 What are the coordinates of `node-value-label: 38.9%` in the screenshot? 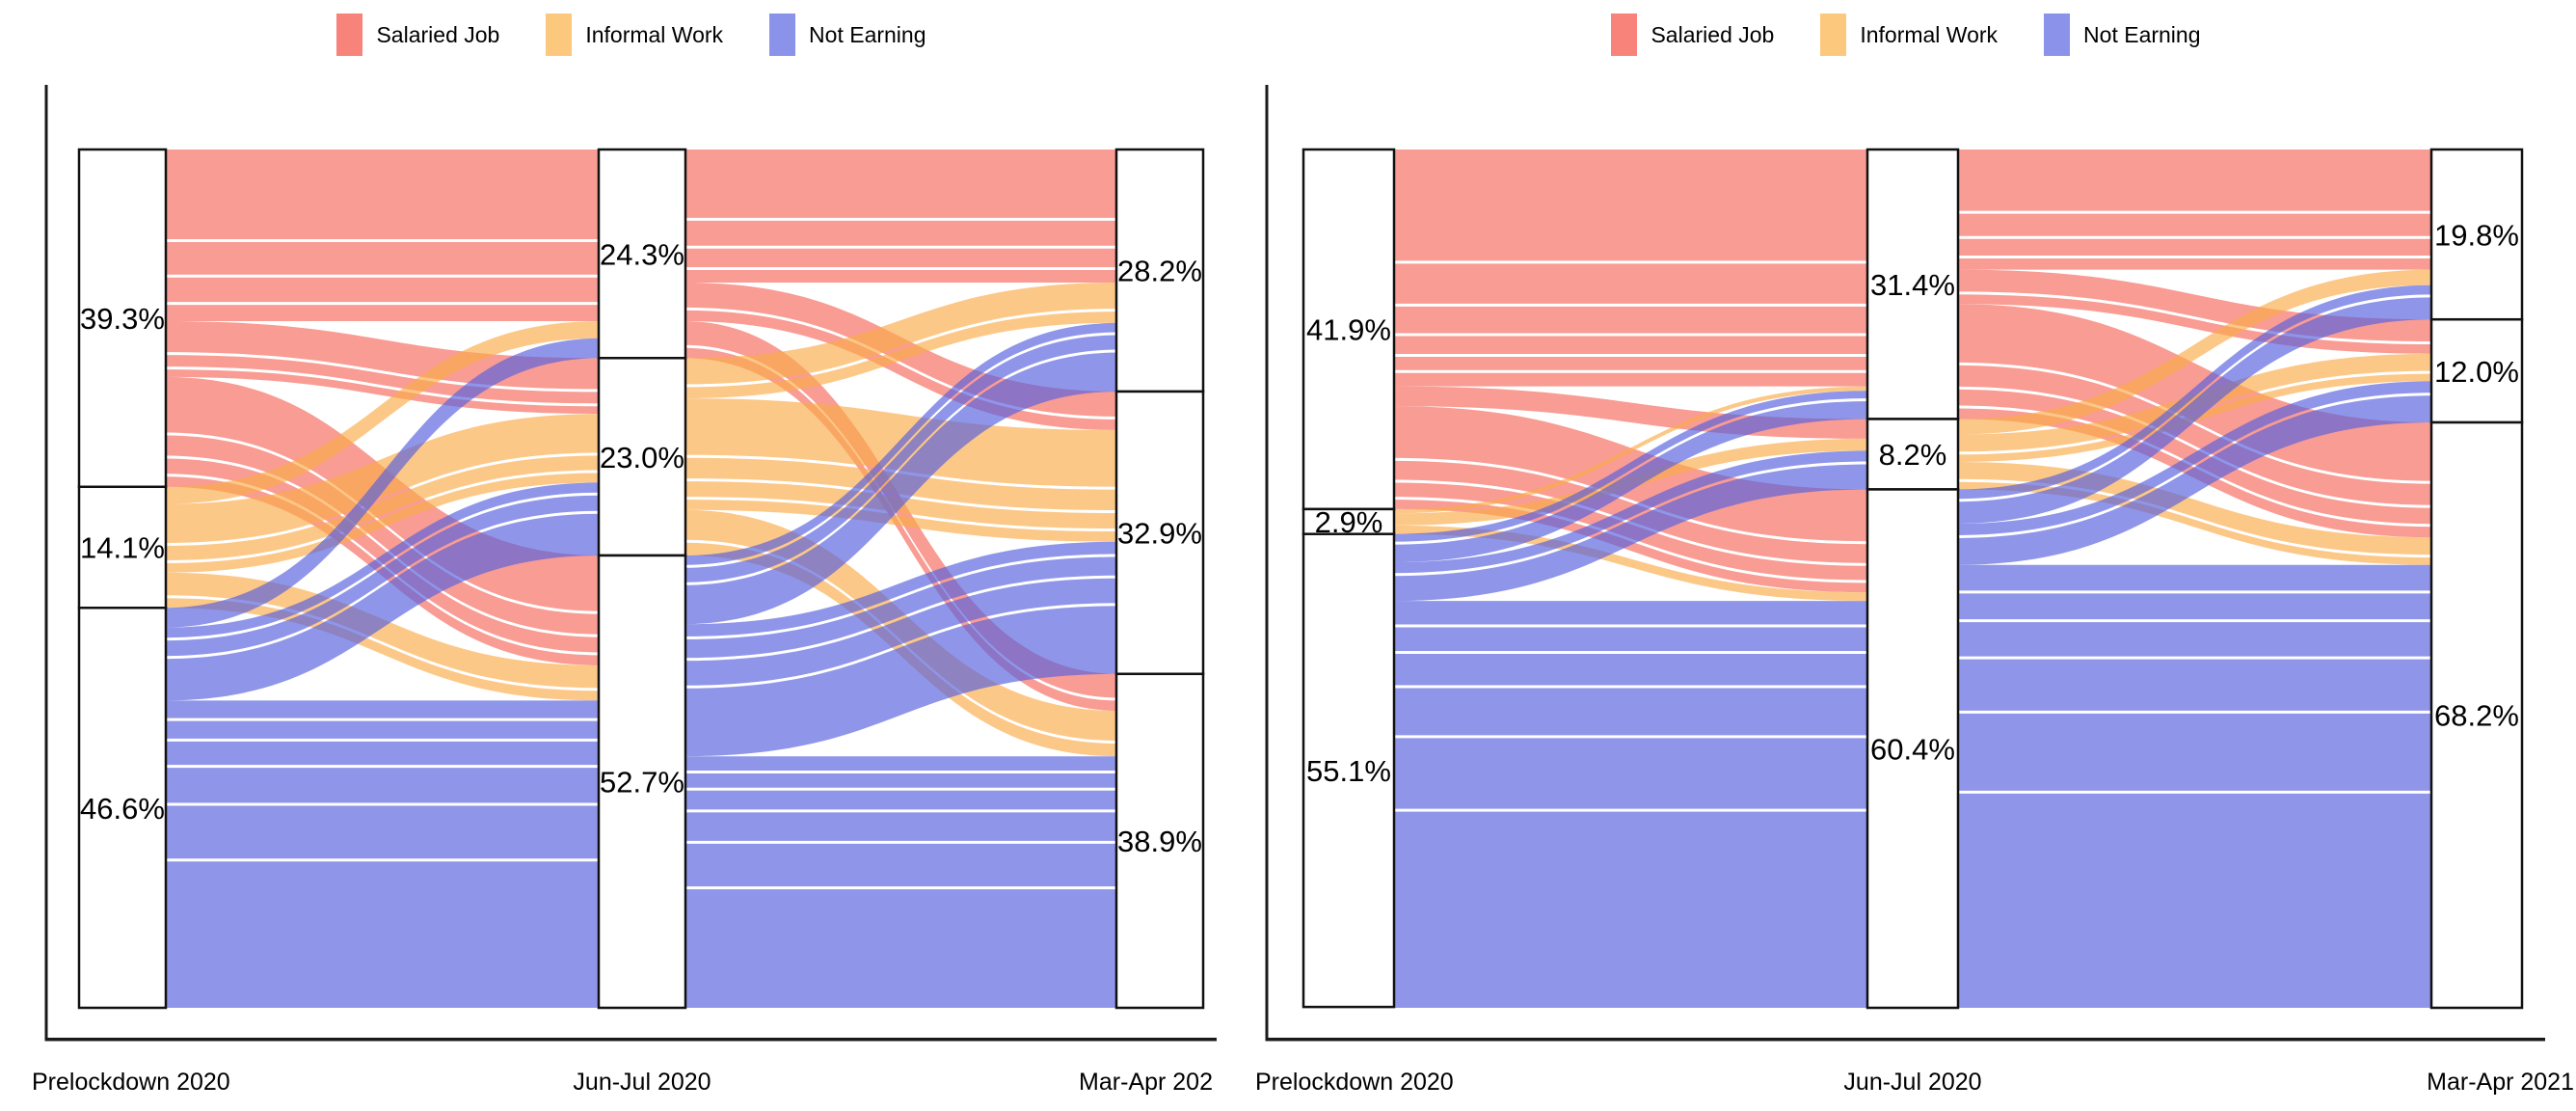 It's located at (1159, 841).